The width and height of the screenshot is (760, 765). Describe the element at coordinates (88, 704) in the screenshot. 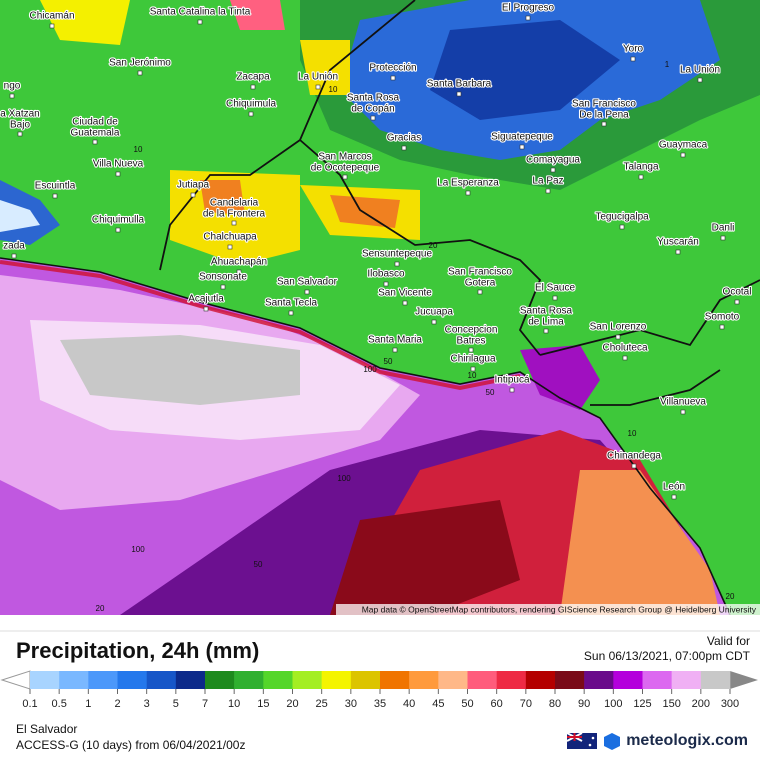

I see `scale-tick-label: 1` at that location.